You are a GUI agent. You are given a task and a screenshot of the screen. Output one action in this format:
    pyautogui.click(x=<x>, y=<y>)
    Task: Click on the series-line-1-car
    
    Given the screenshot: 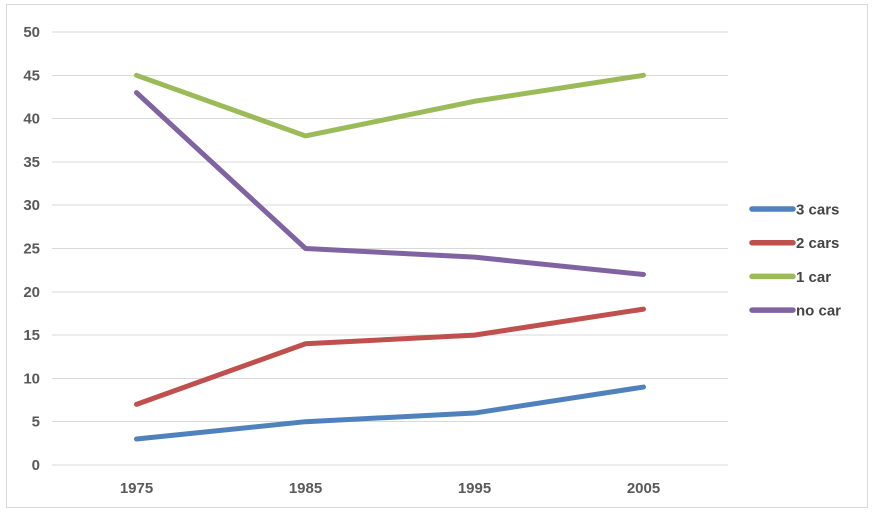 What is the action you would take?
    pyautogui.click(x=390, y=105)
    